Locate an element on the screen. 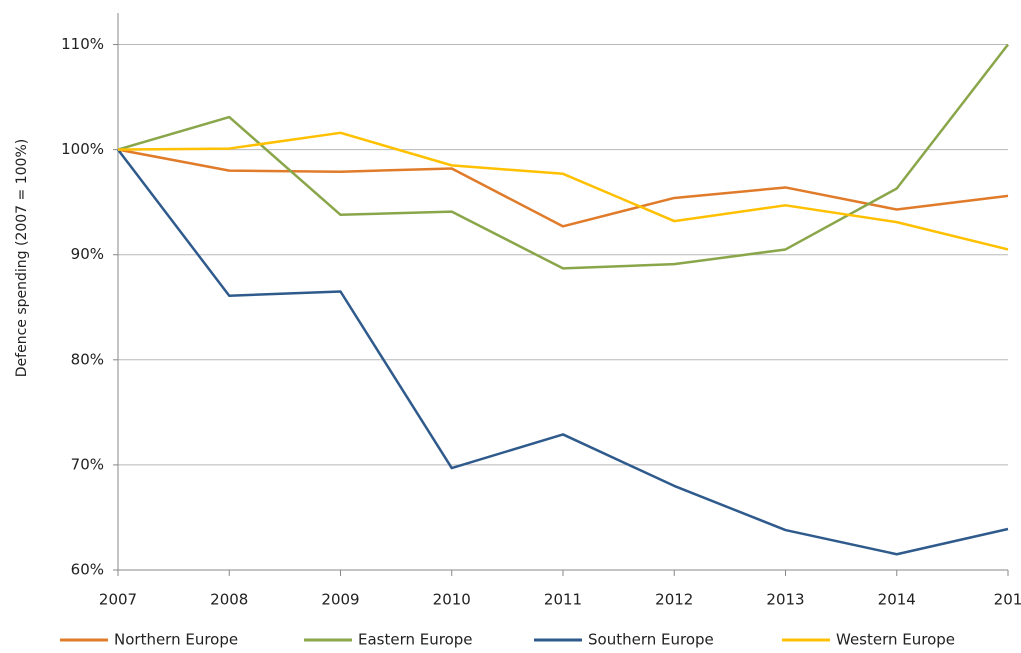  y-tick-label: 80% is located at coordinates (87, 359).